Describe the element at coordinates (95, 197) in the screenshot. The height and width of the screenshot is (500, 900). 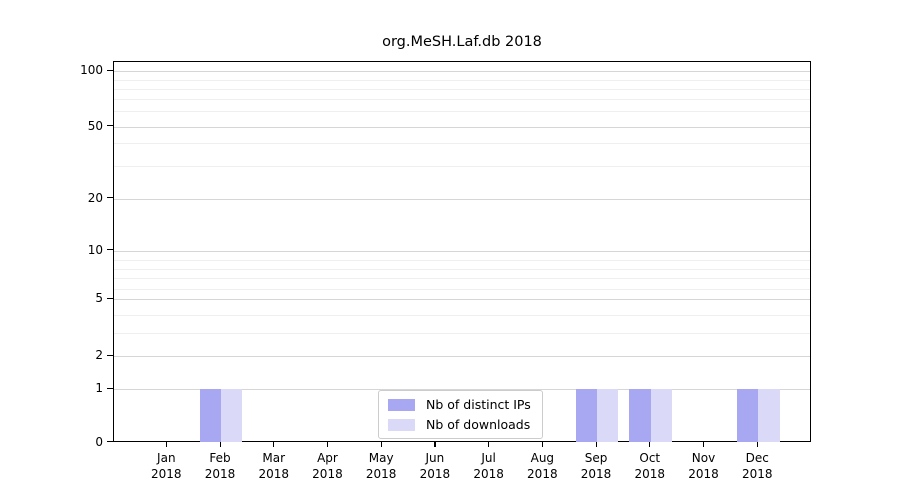
I see `y-tick-label: 20` at that location.